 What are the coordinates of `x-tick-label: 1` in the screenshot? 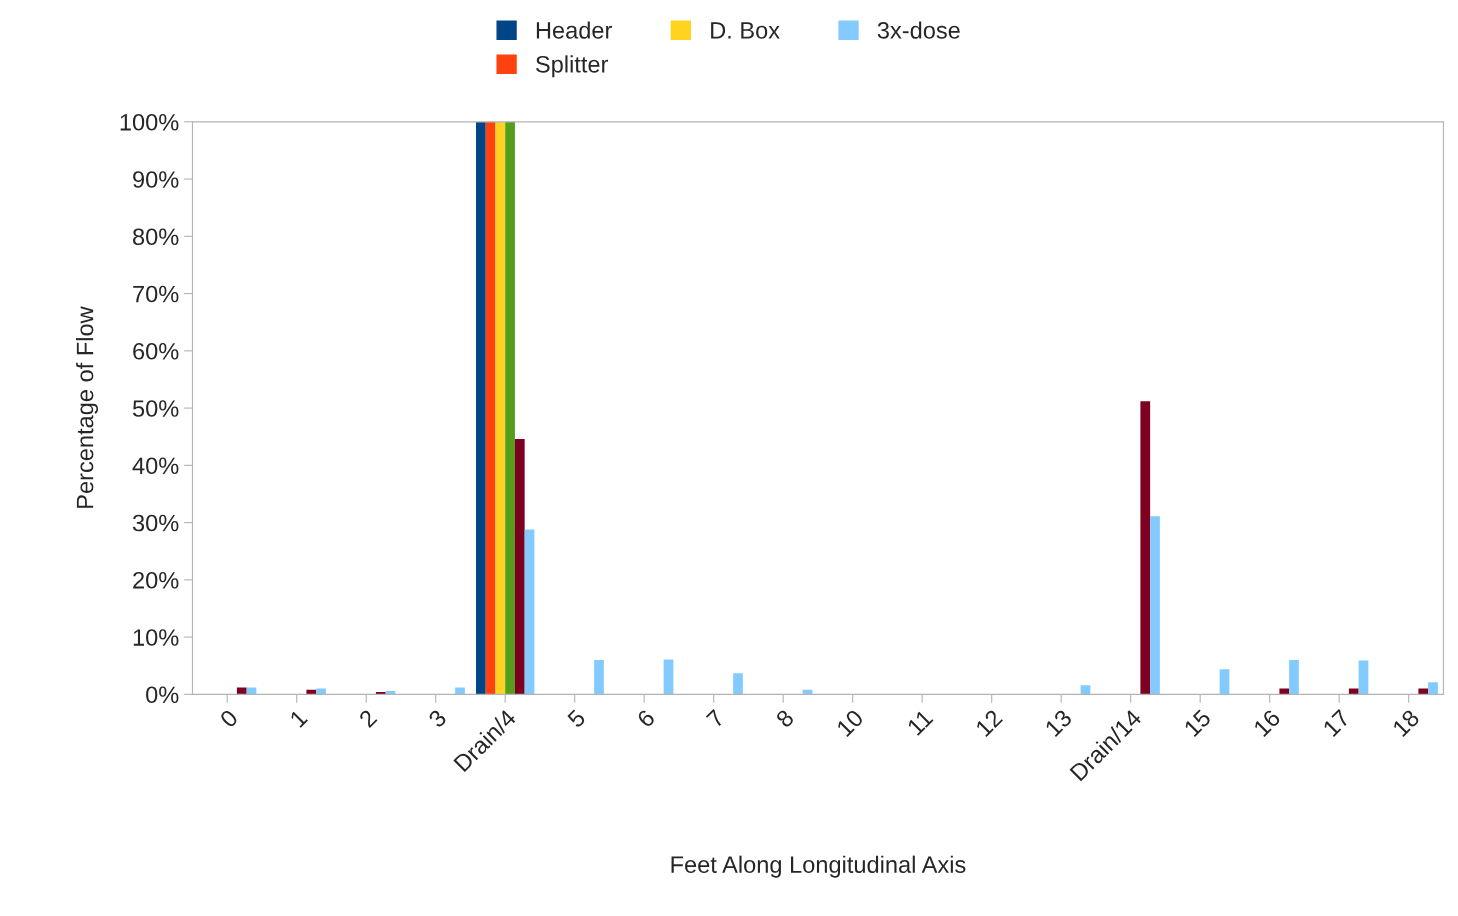 It's located at (298, 718).